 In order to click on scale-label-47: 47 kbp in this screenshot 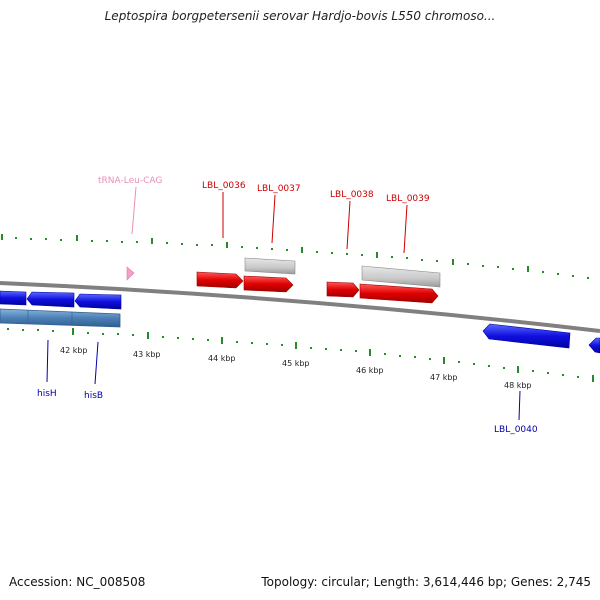, I will do `click(444, 377)`.